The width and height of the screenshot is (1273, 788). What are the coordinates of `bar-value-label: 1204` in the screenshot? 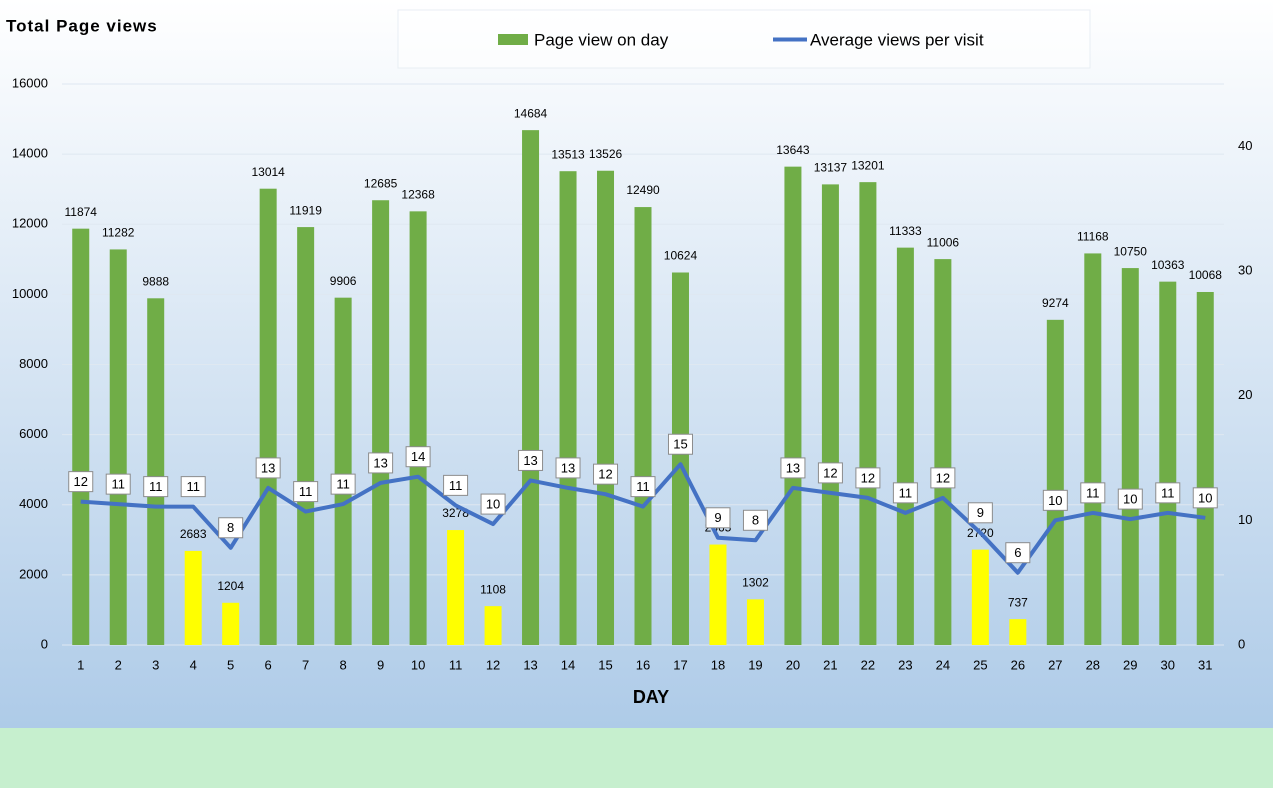 It's located at (230, 586).